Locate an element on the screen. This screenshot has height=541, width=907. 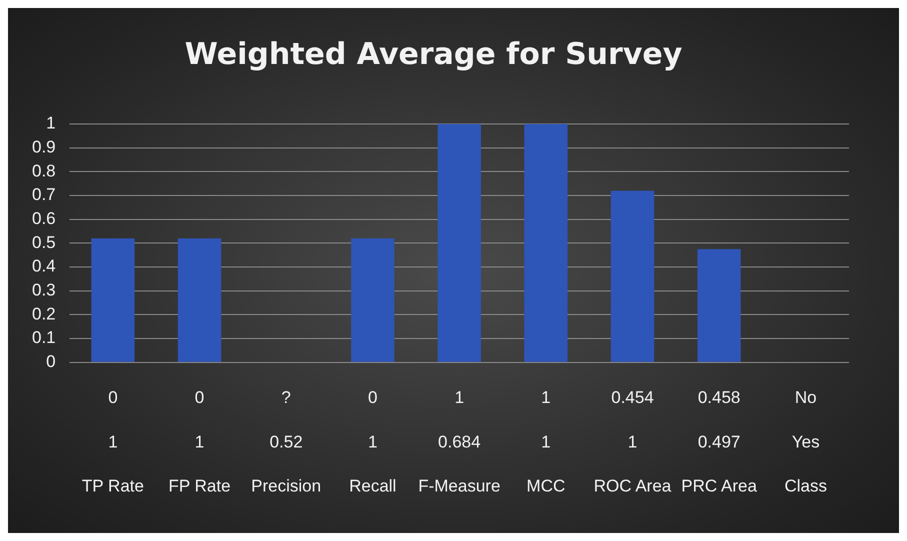
y-tick-label: 0.3 is located at coordinates (44, 290).